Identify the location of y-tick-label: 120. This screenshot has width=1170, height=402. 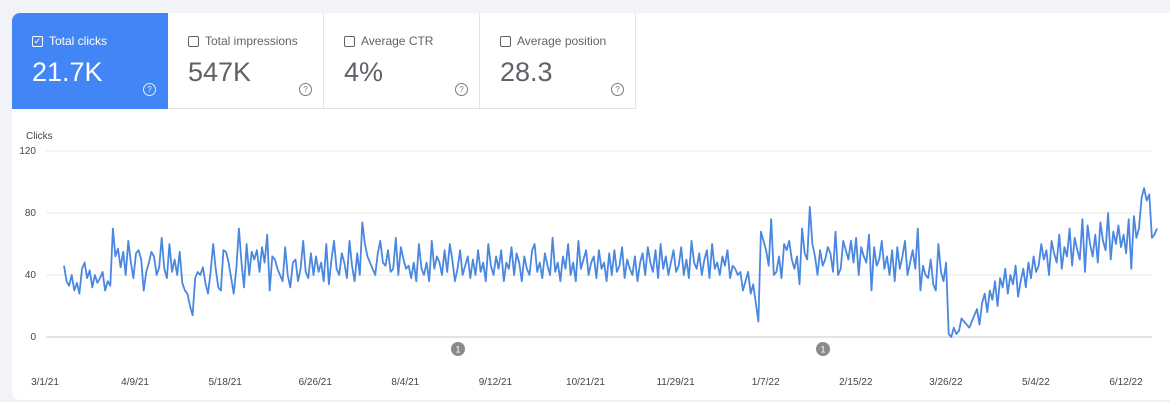
(27, 151).